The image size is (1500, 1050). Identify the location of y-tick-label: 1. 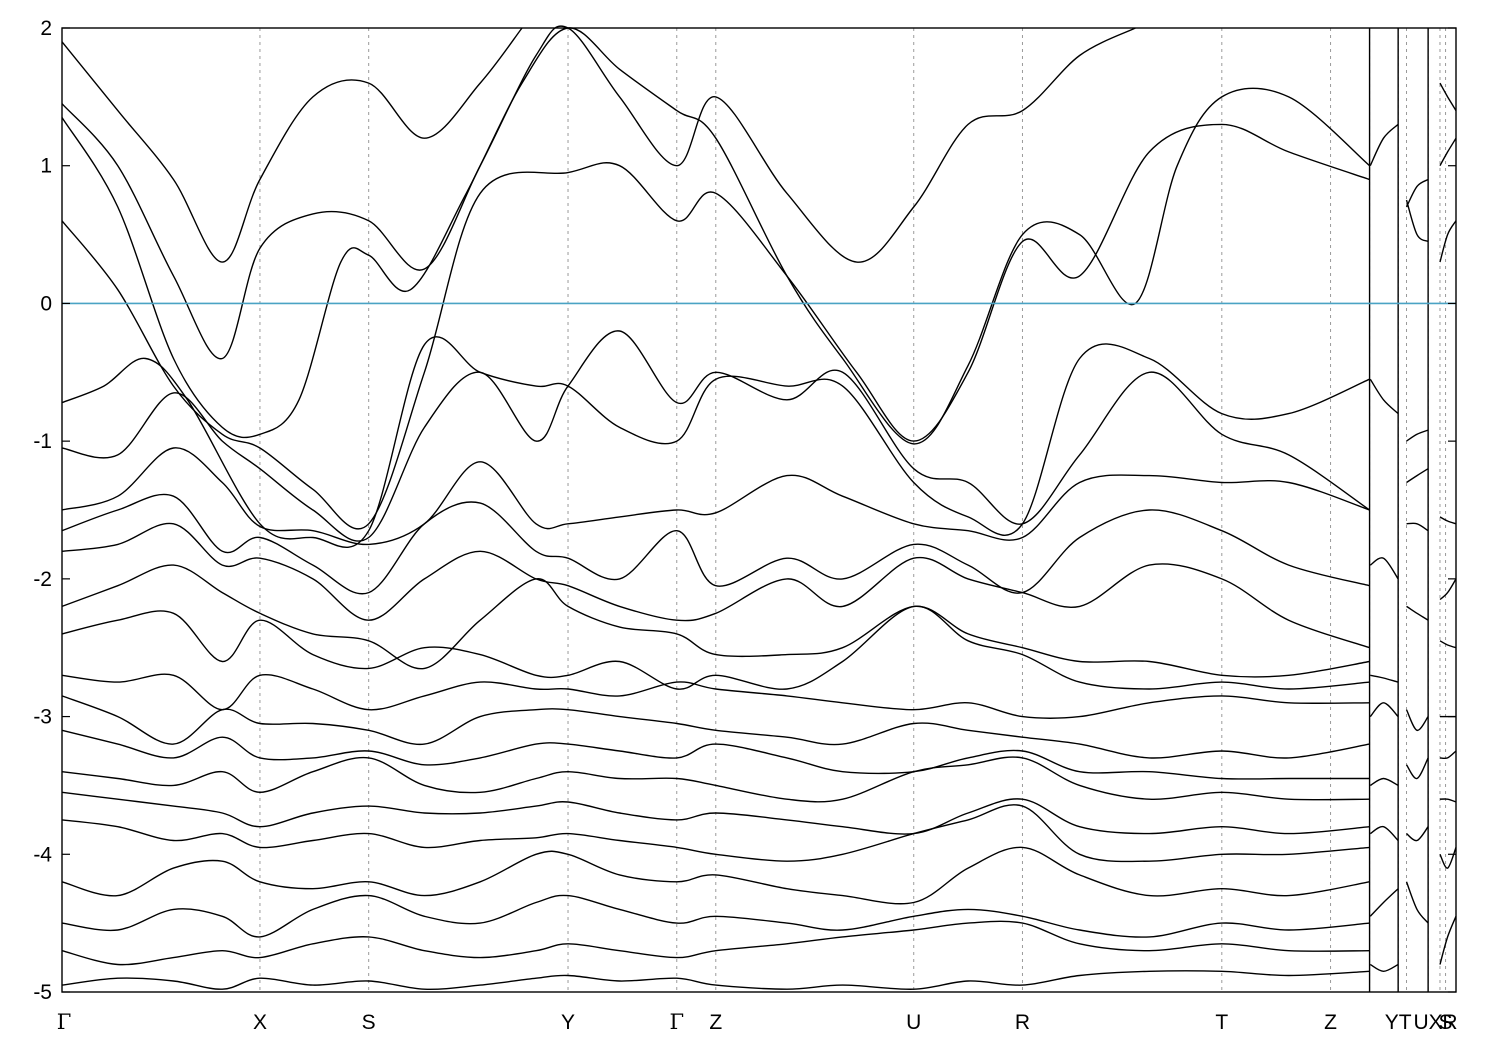
(46, 166).